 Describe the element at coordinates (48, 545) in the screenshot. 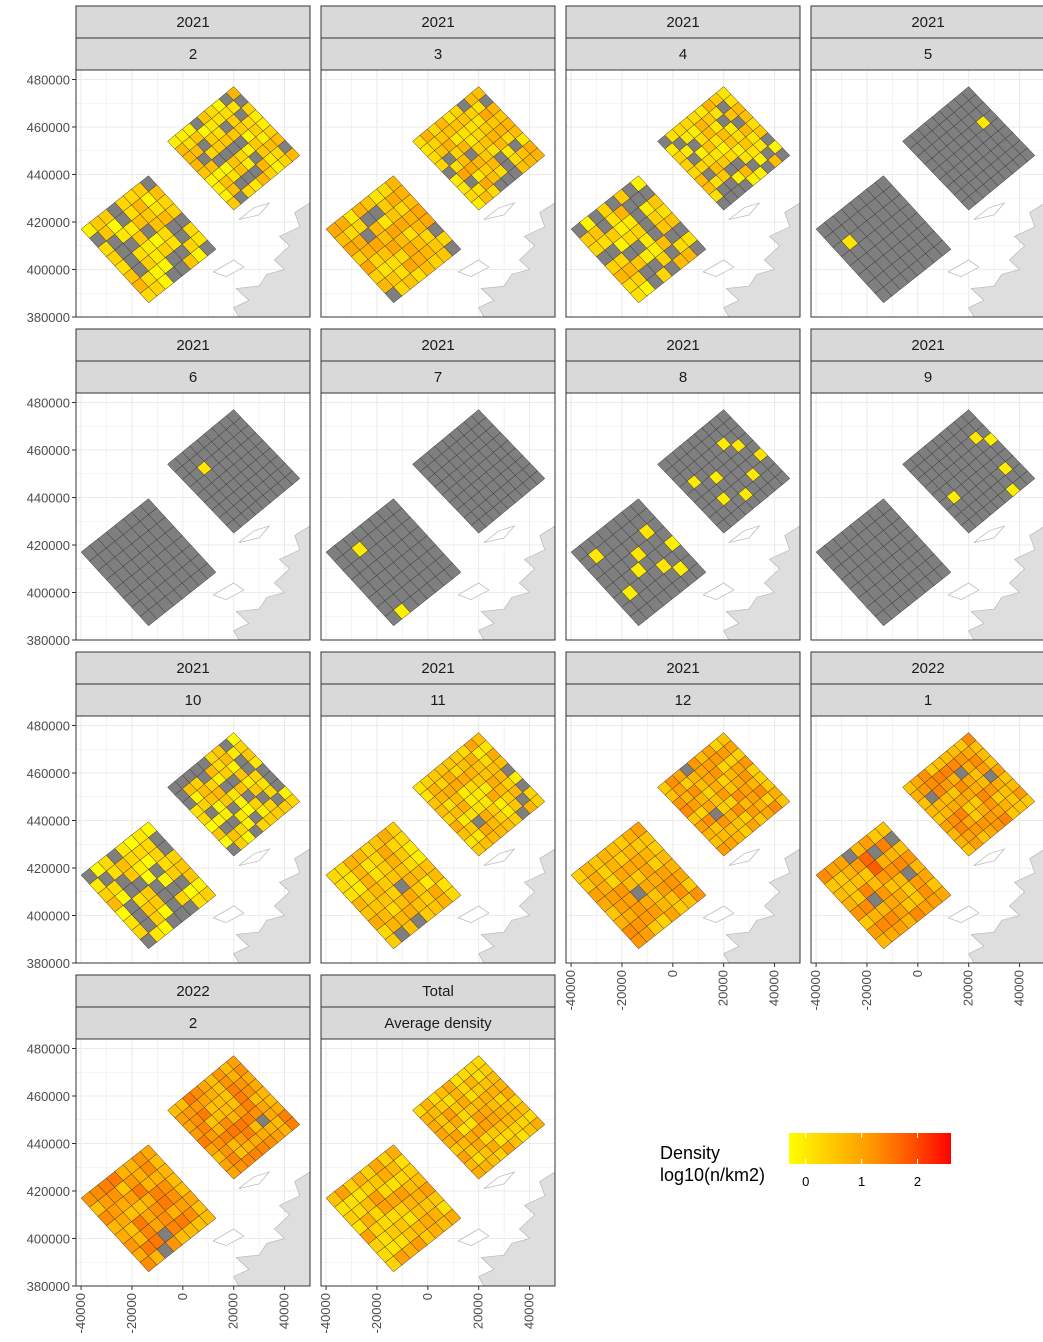

I see `y-tick-label: 420000` at that location.